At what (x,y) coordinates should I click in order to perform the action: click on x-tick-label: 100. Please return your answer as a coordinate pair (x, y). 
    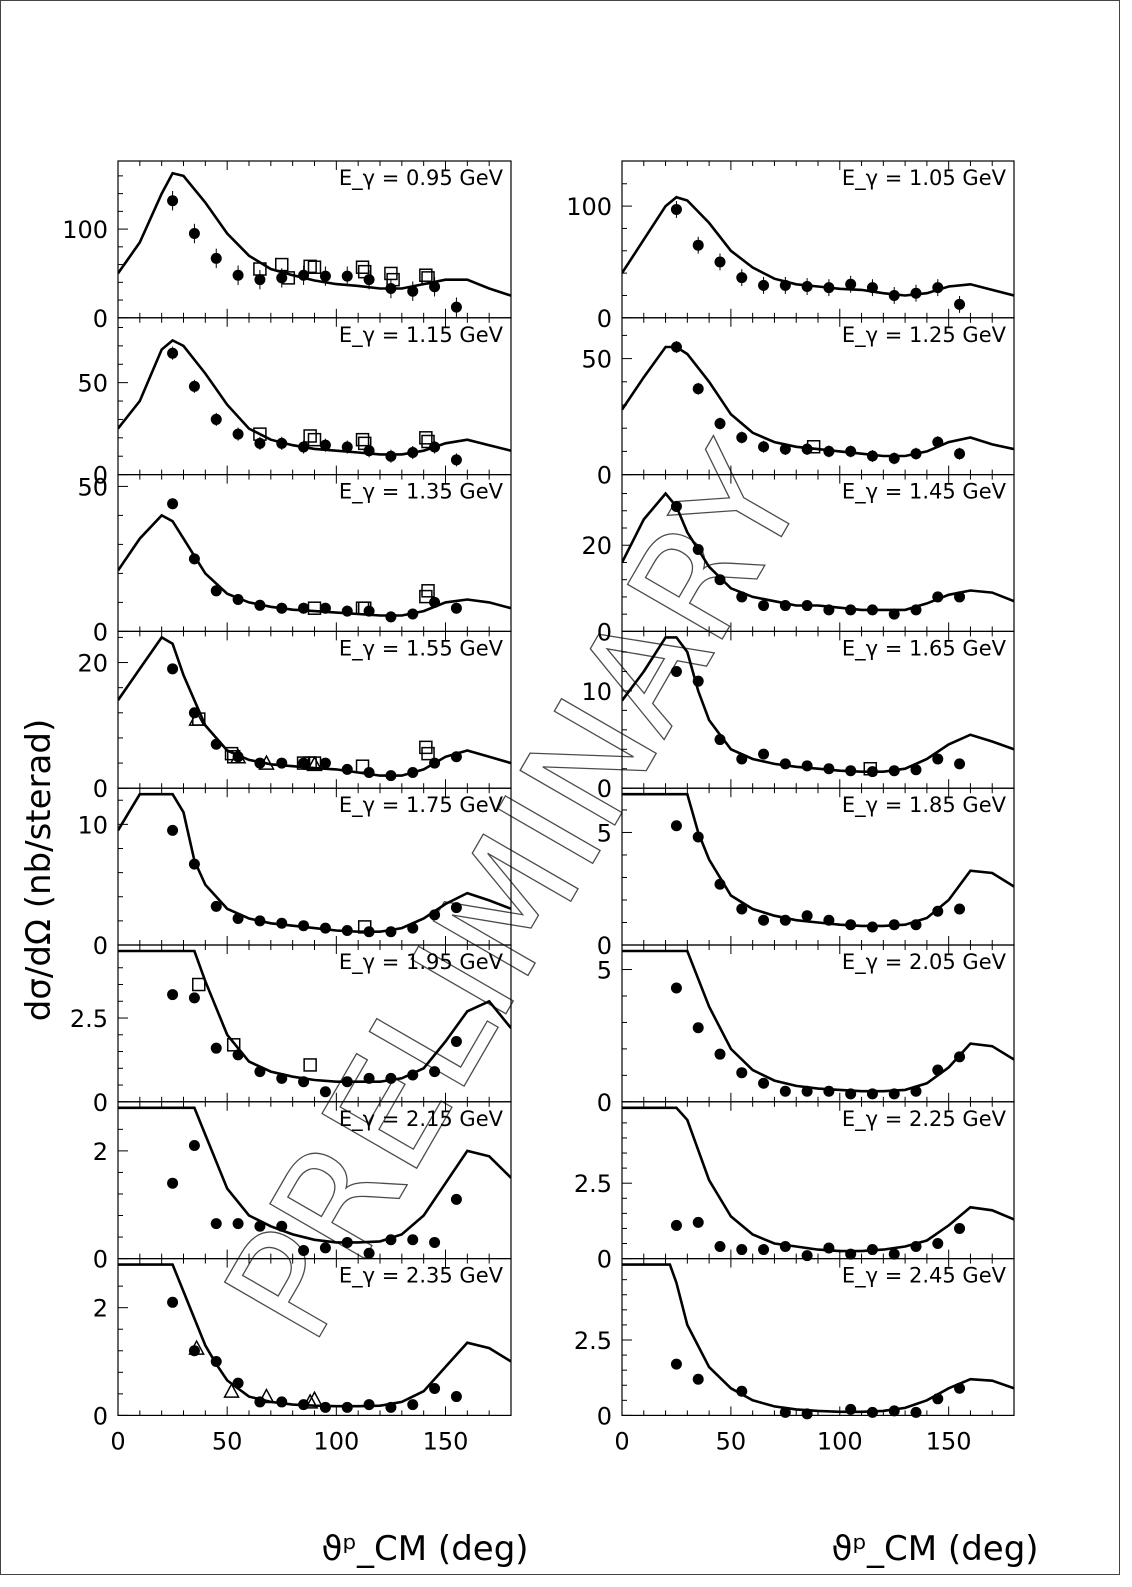
    Looking at the image, I should click on (840, 1441).